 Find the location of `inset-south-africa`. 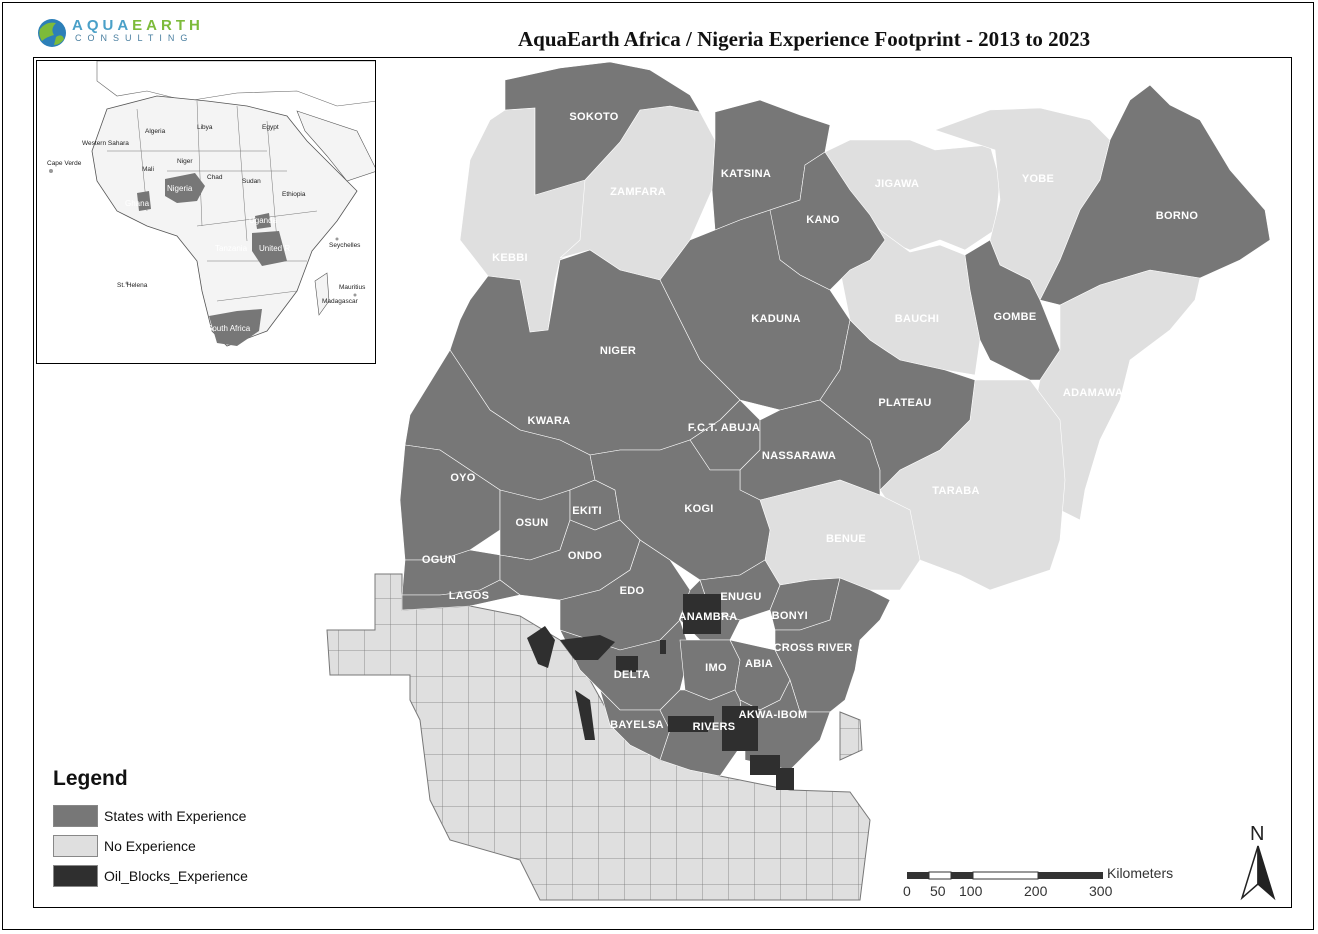

inset-south-africa is located at coordinates (235, 327).